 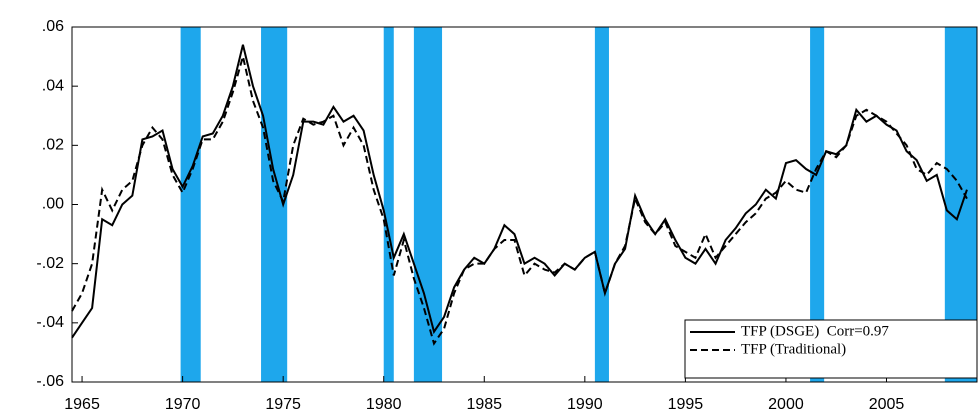 I want to click on x-tick-label: 1975, so click(x=283, y=404).